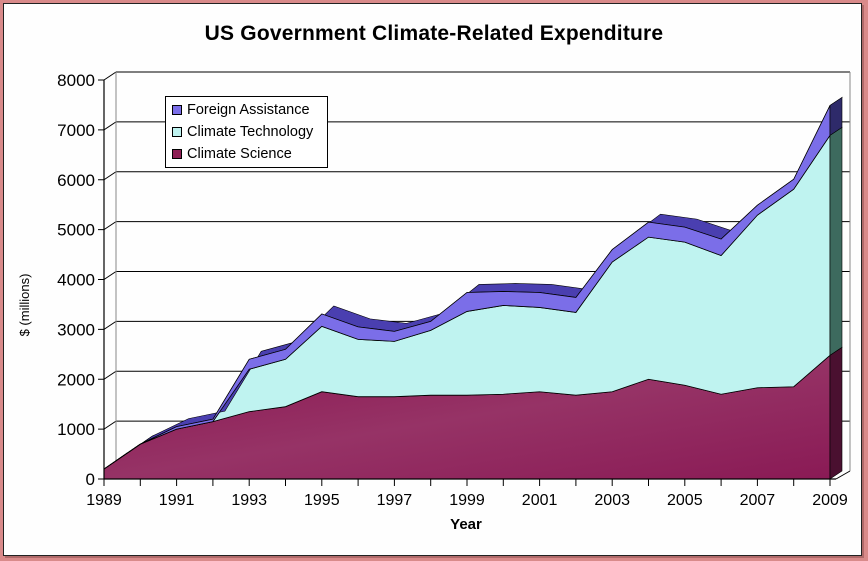 This screenshot has height=561, width=868. Describe the element at coordinates (76, 180) in the screenshot. I see `y-tick-label: 6000` at that location.